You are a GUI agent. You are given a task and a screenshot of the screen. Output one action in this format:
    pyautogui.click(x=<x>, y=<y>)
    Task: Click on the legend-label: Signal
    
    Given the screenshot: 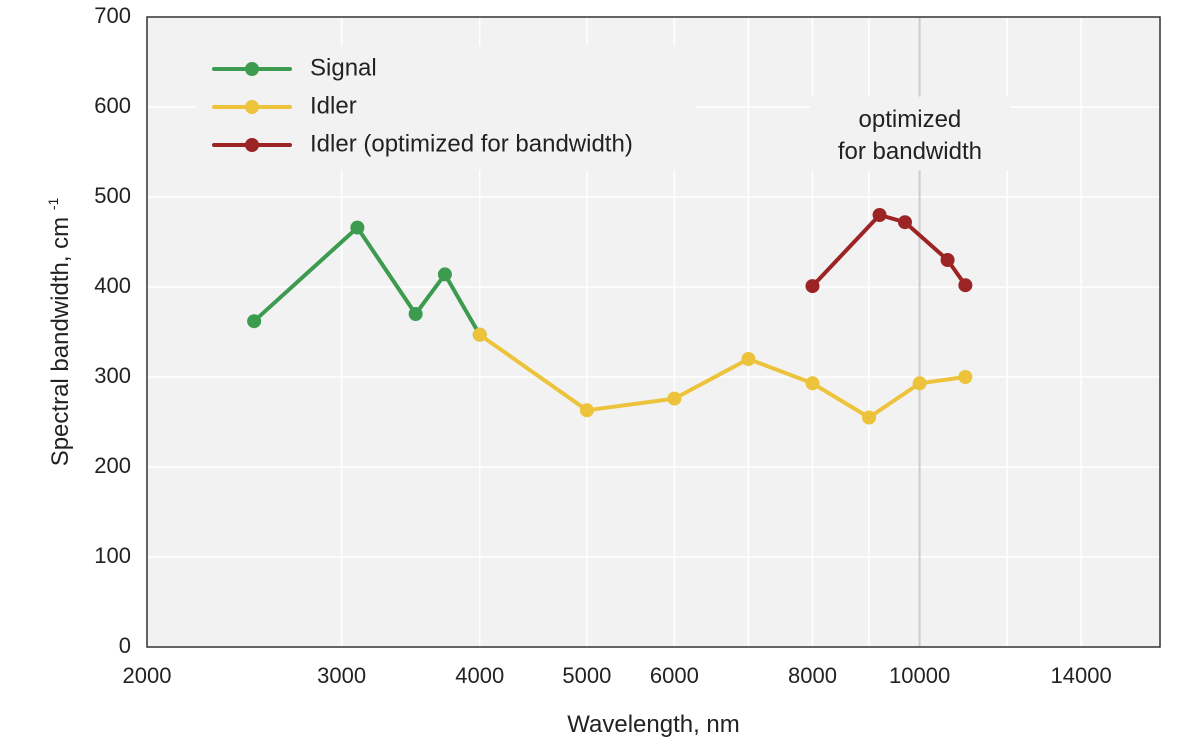 What is the action you would take?
    pyautogui.click(x=343, y=67)
    